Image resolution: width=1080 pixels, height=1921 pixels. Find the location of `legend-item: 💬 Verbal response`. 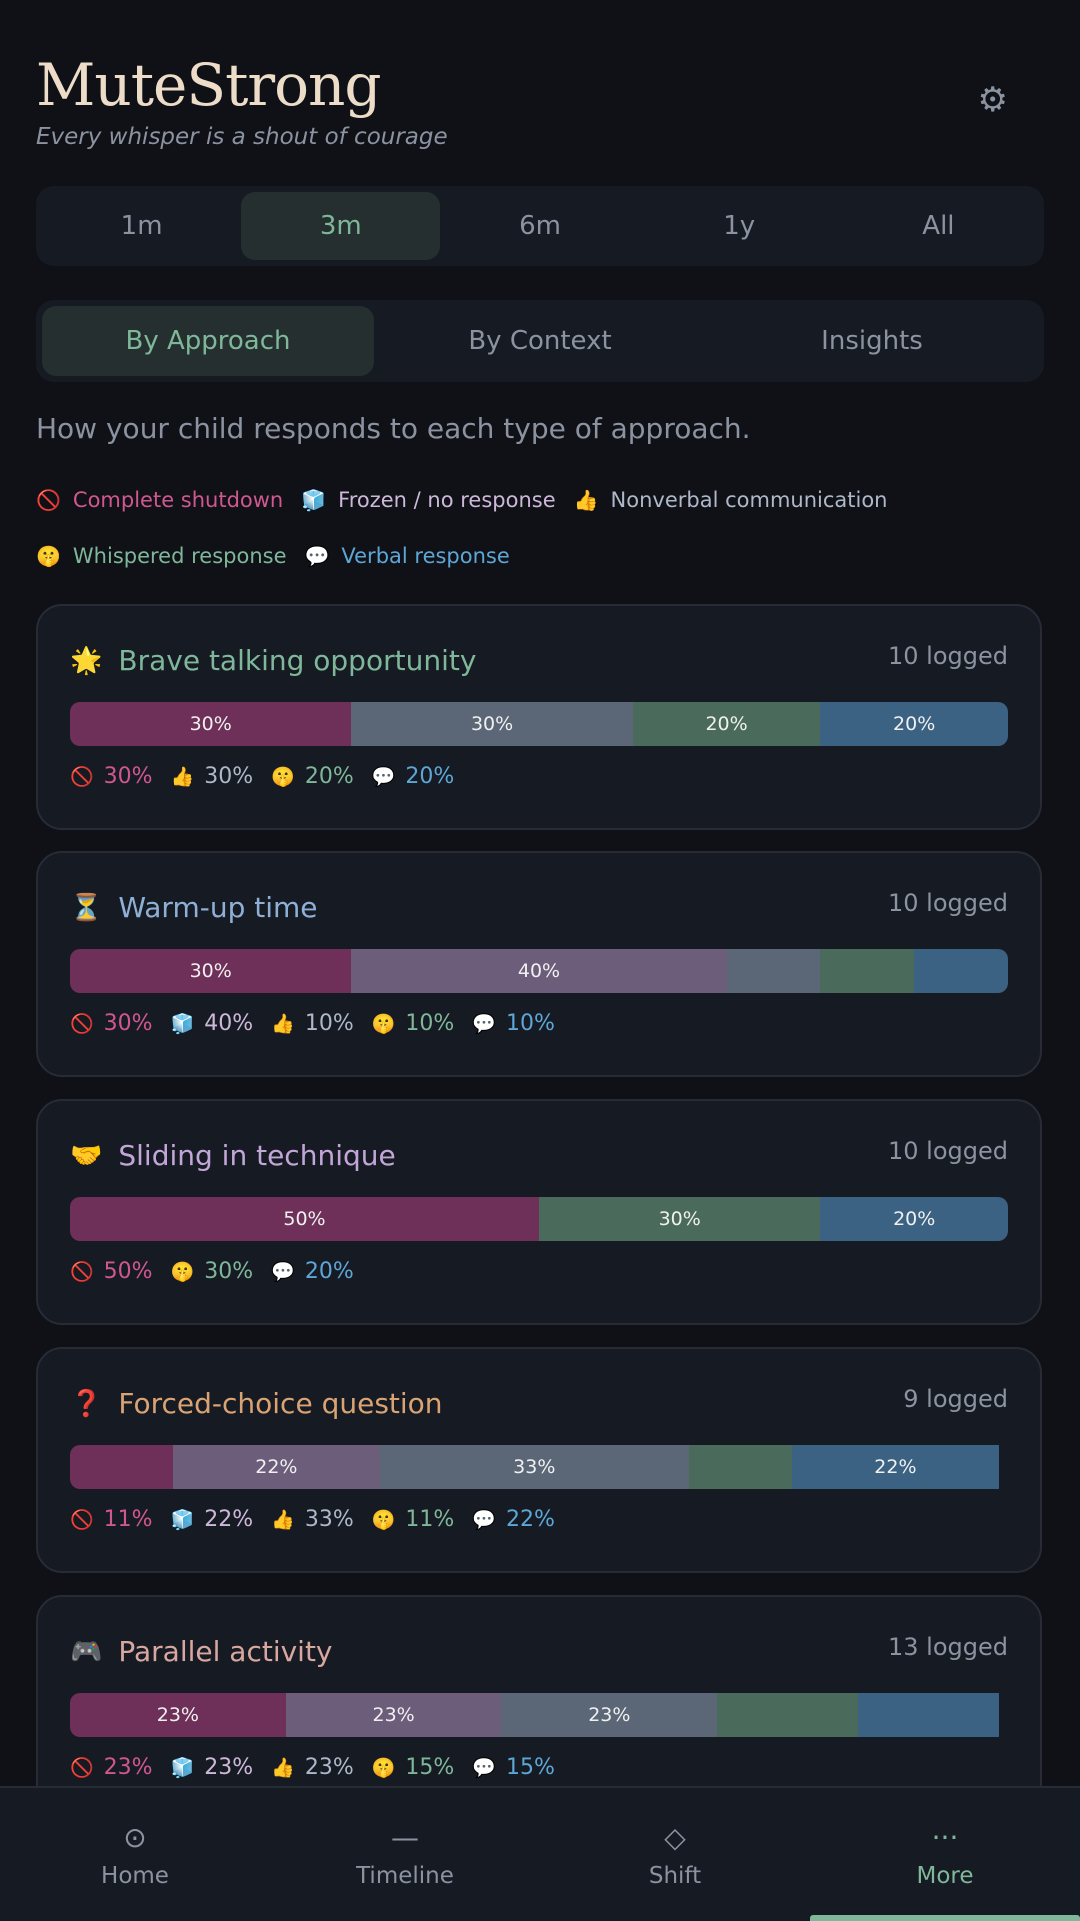

legend-item: 💬 Verbal response is located at coordinates (407, 556).